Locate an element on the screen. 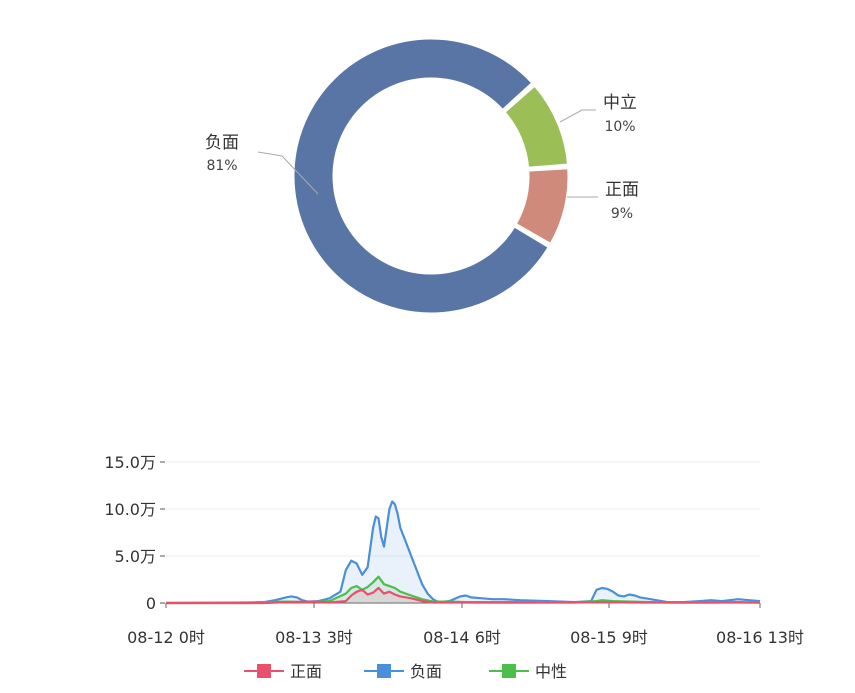 The height and width of the screenshot is (693, 855). series-area is located at coordinates (463, 552).